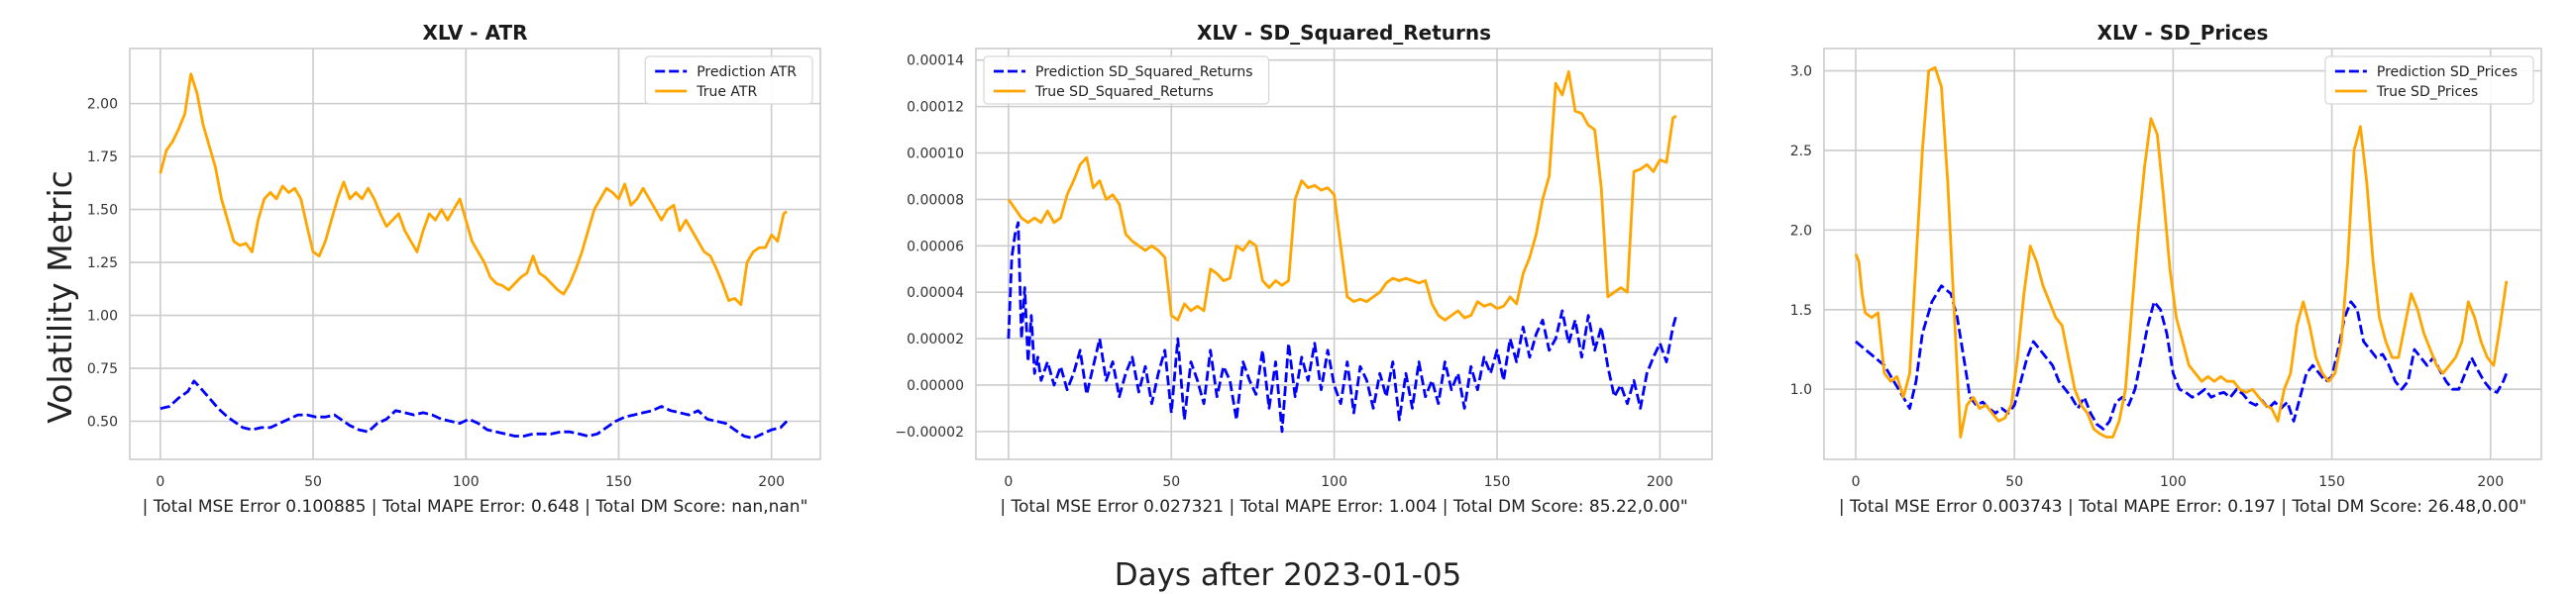 Image resolution: width=2576 pixels, height=594 pixels. Describe the element at coordinates (103, 422) in the screenshot. I see `y-tick-label: 0.50` at that location.